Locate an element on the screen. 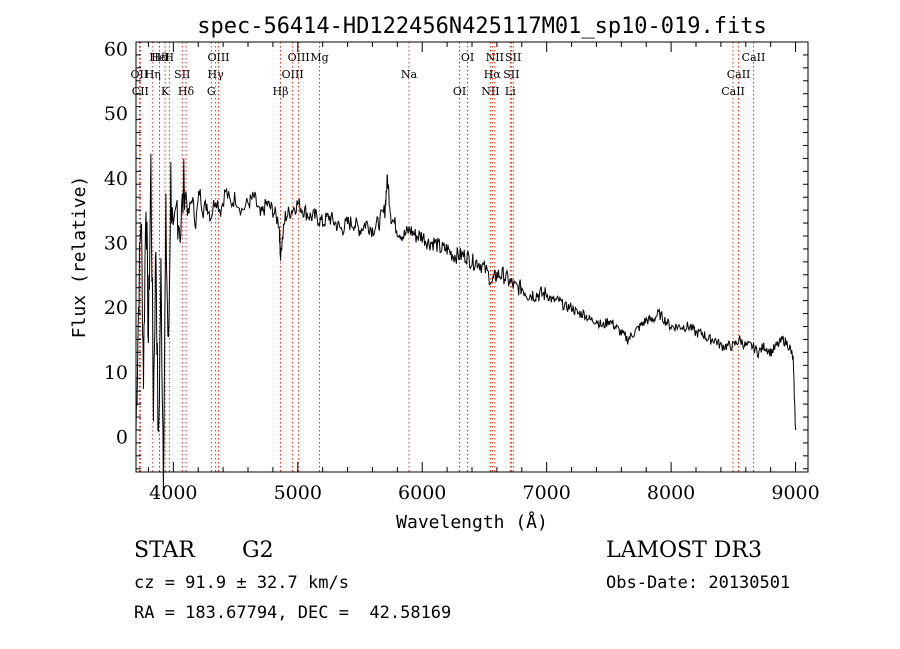 The width and height of the screenshot is (900, 649). coordinates-readout: RA = 183.67794, DEC = 42.58169 is located at coordinates (293, 613).